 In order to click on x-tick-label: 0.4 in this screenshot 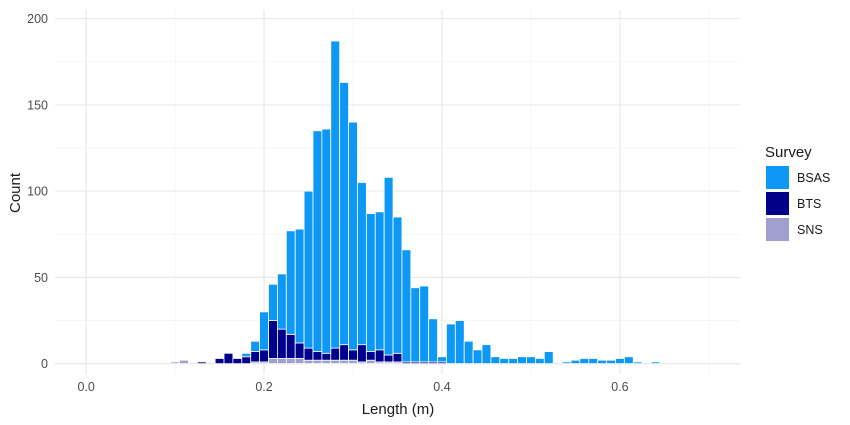, I will do `click(441, 387)`.